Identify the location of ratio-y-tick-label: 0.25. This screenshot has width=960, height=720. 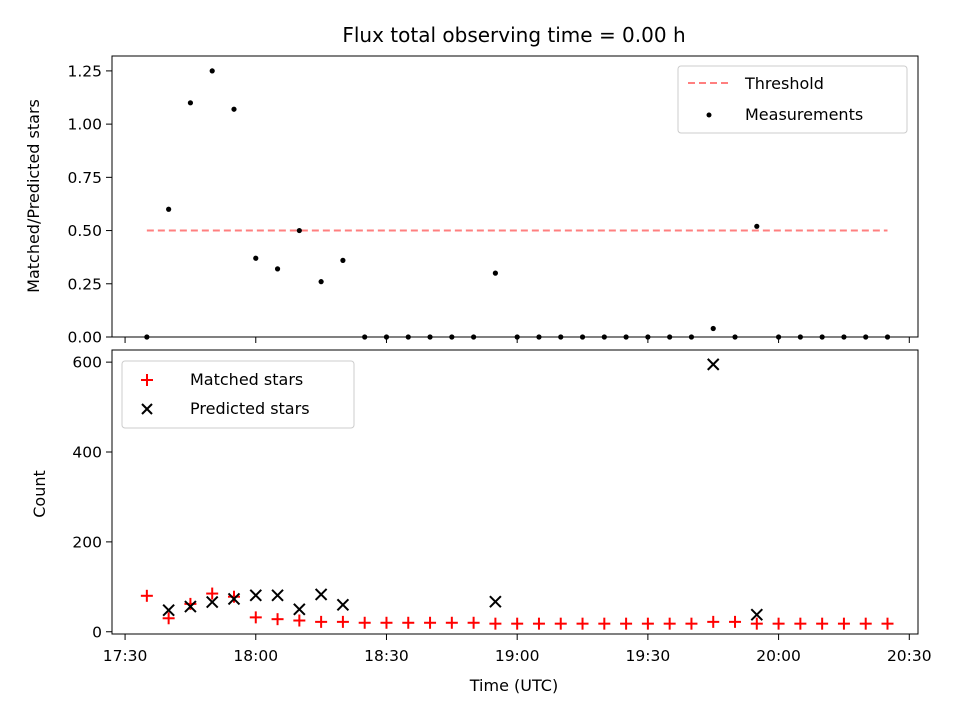
(84, 284).